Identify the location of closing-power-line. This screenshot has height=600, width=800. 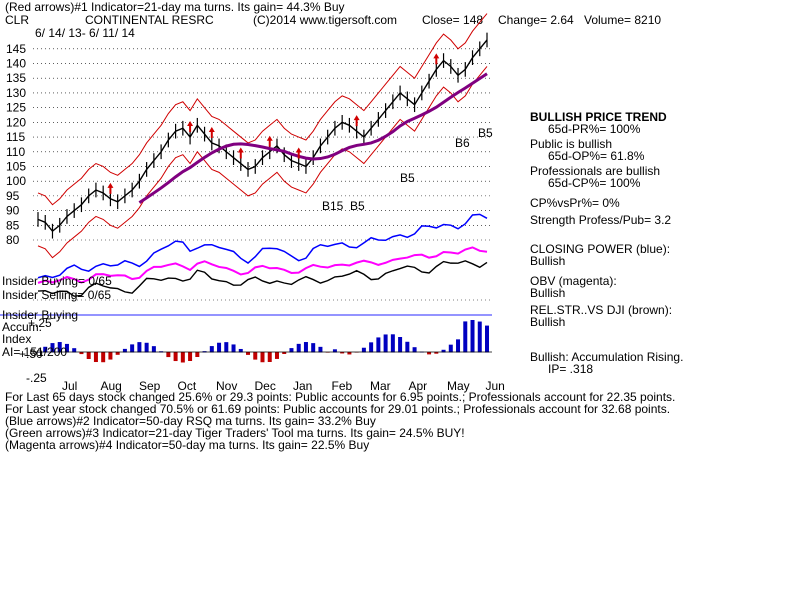
(262, 246).